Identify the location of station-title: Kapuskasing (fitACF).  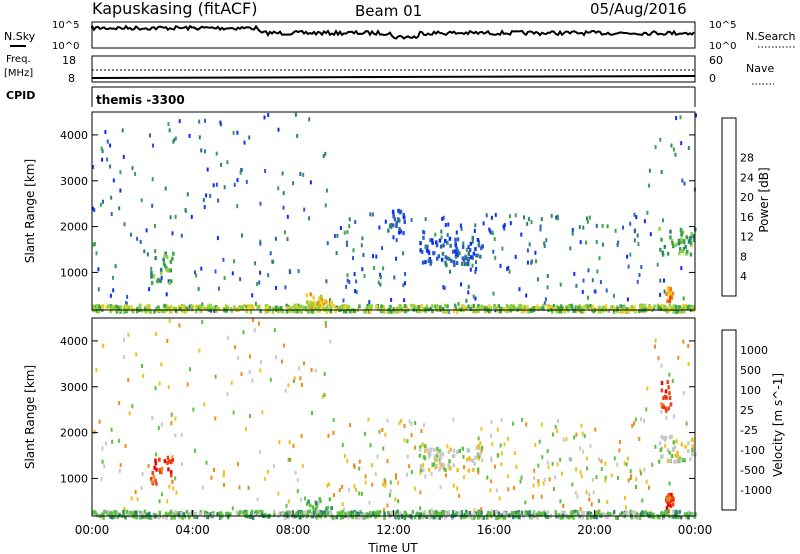
(174, 9).